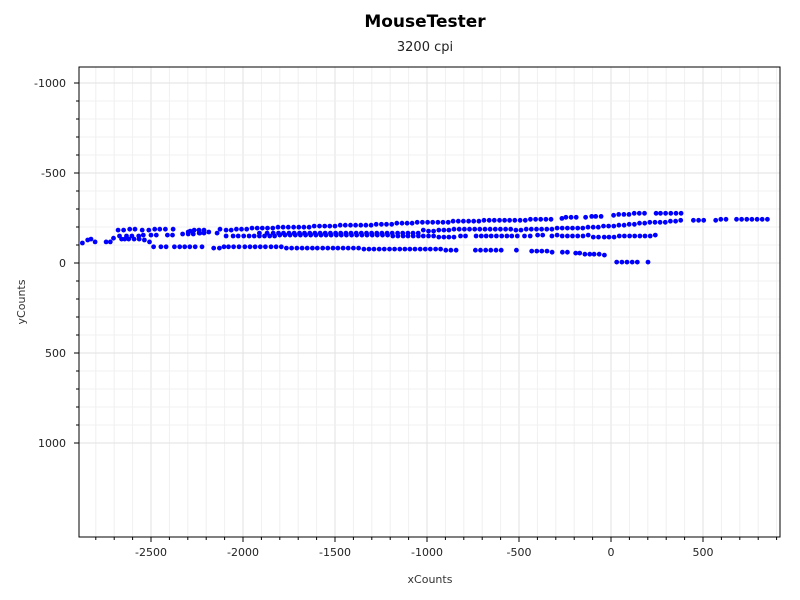 Image resolution: width=800 pixels, height=600 pixels. I want to click on y-axis-label: yCounts, so click(21, 301).